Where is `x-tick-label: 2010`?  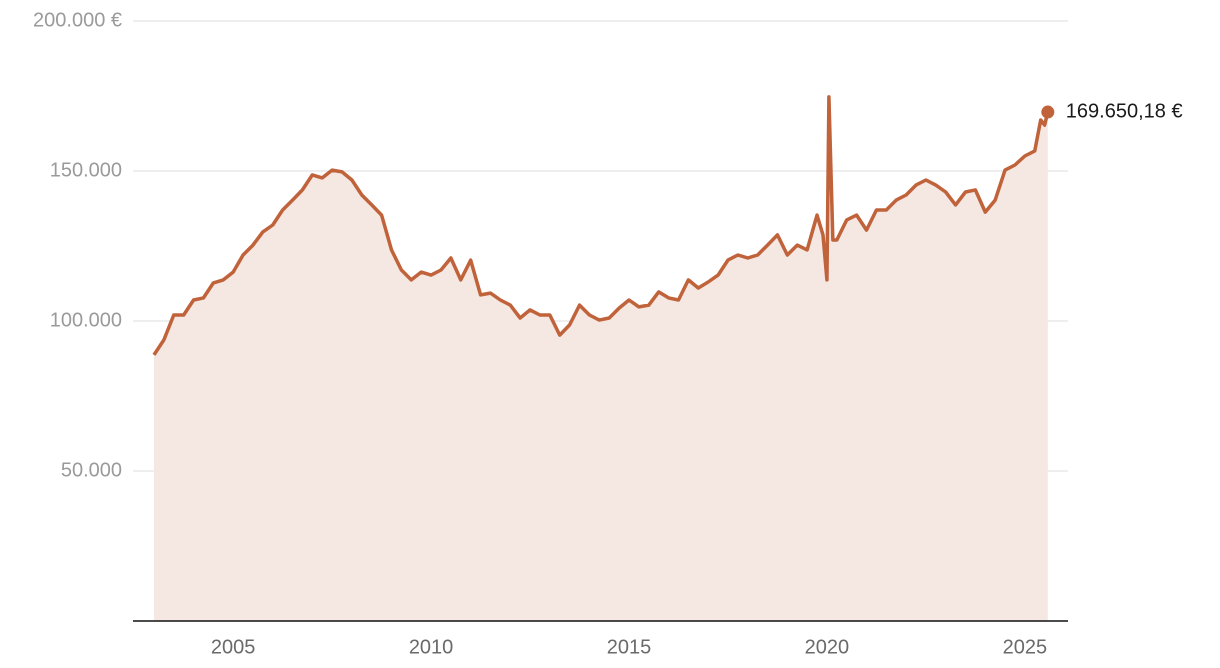
x-tick-label: 2010 is located at coordinates (431, 647).